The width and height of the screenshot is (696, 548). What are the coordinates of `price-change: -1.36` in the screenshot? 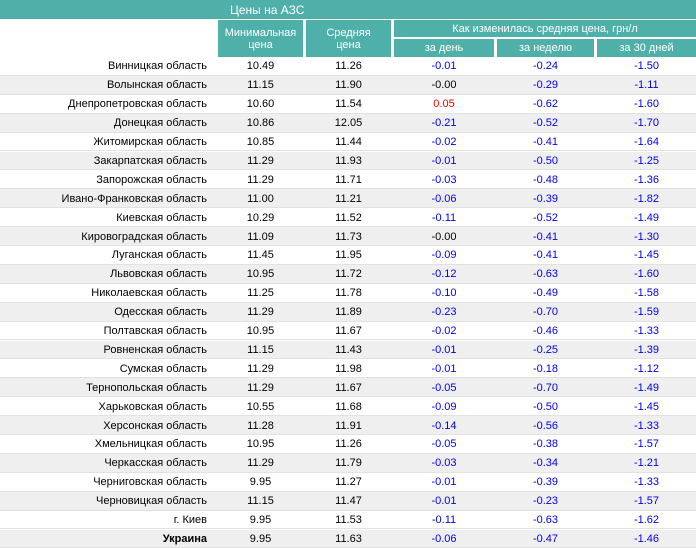 It's located at (646, 179).